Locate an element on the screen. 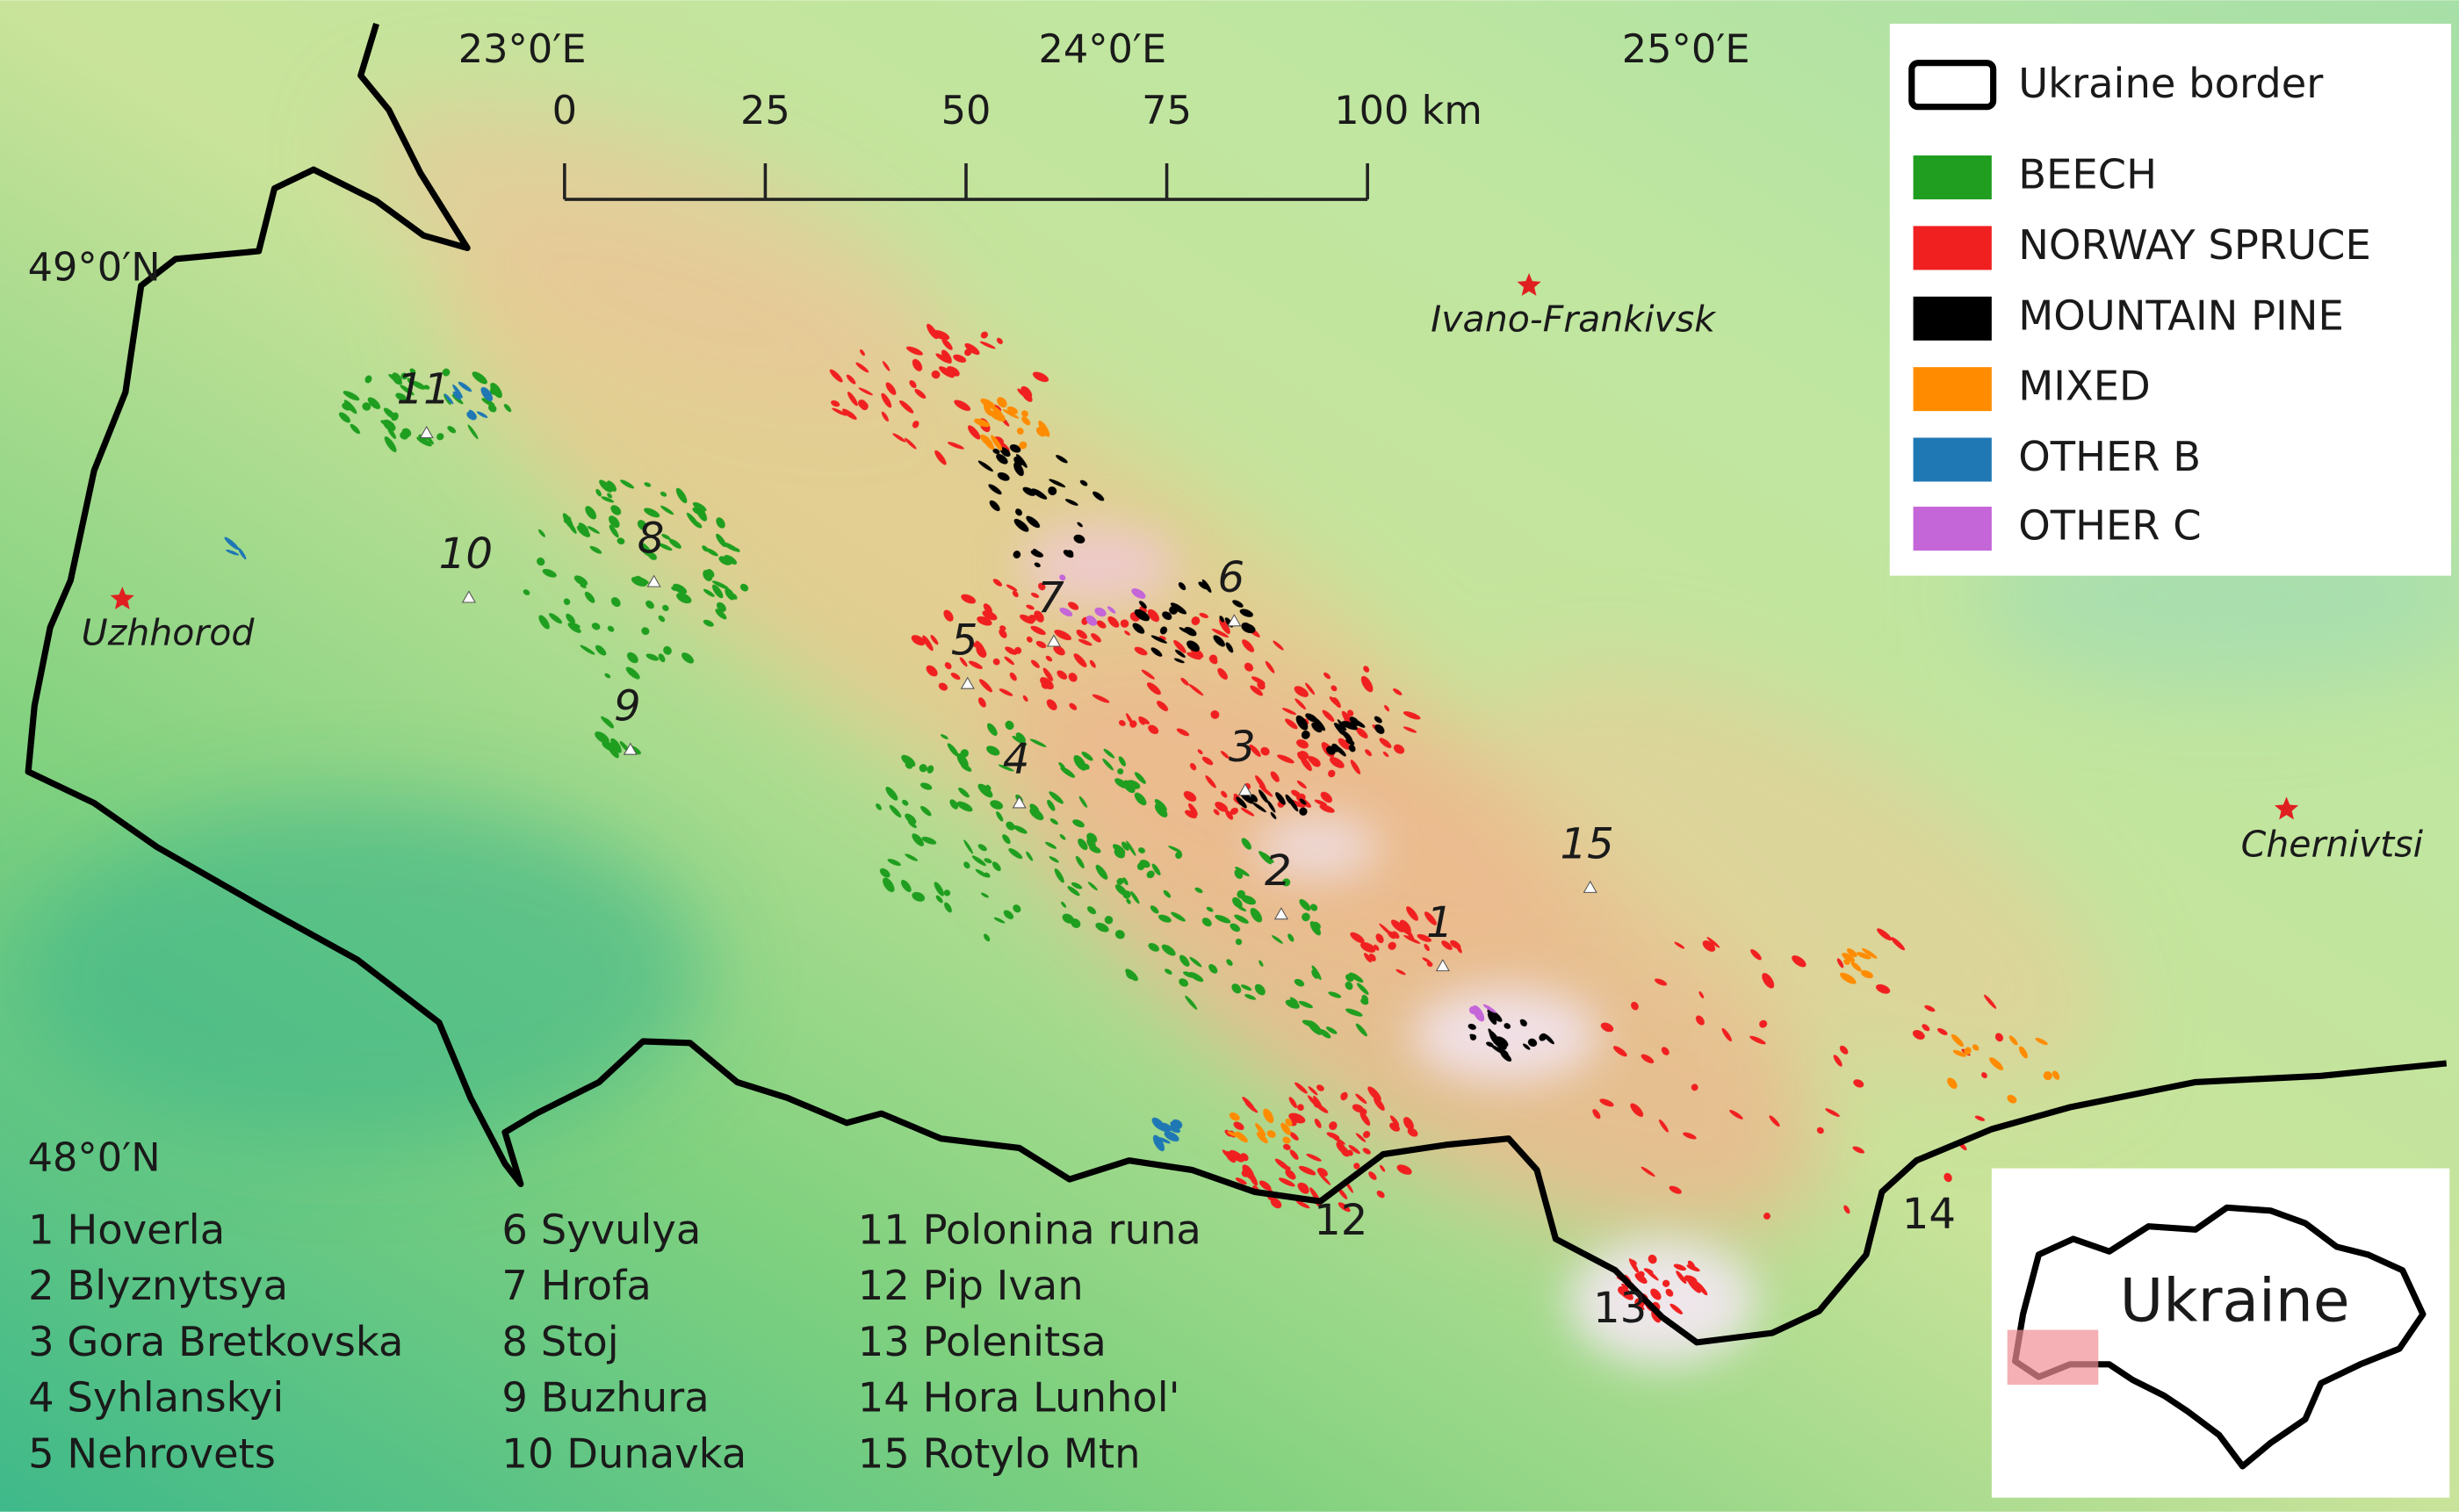 This screenshot has width=2459, height=1512. peak-number: 15 is located at coordinates (1586, 844).